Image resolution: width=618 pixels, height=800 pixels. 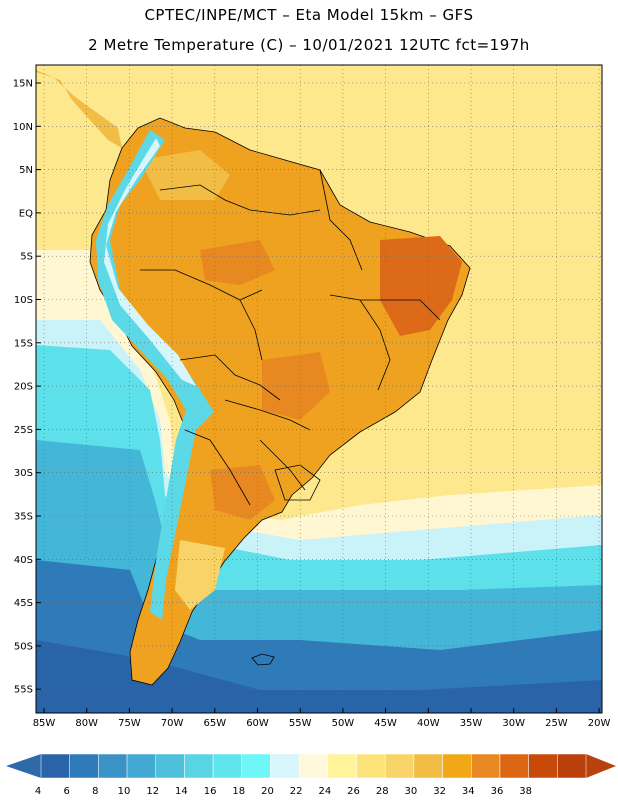 What do you see at coordinates (411, 791) in the screenshot?
I see `legend-label: 30` at bounding box center [411, 791].